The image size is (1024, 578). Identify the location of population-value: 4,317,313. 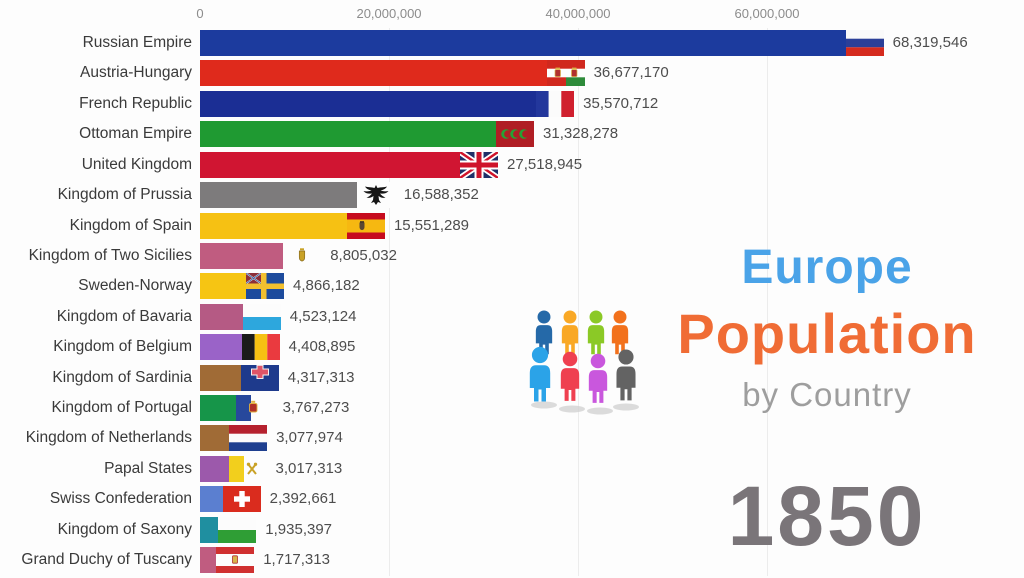
(321, 377).